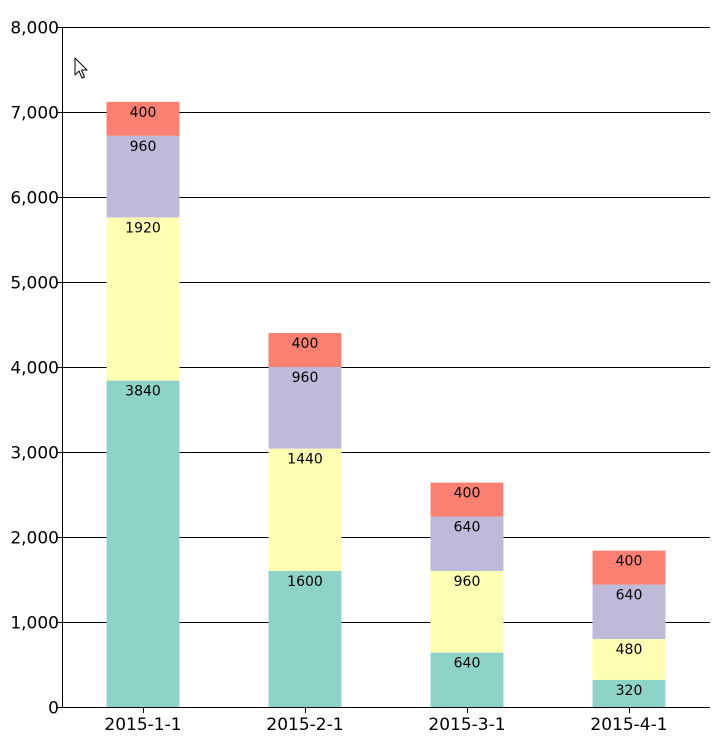  Describe the element at coordinates (81, 68) in the screenshot. I see `mouse-pointer-icon` at that location.